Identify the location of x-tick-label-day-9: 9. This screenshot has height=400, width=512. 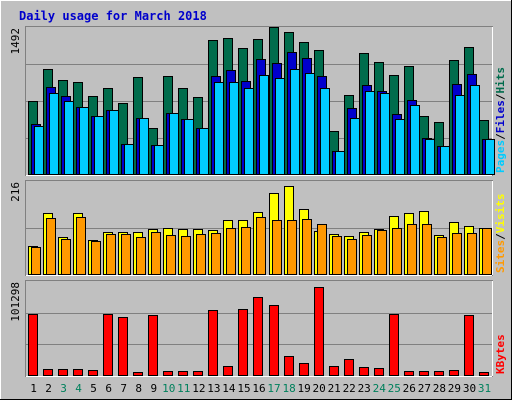
(153, 388).